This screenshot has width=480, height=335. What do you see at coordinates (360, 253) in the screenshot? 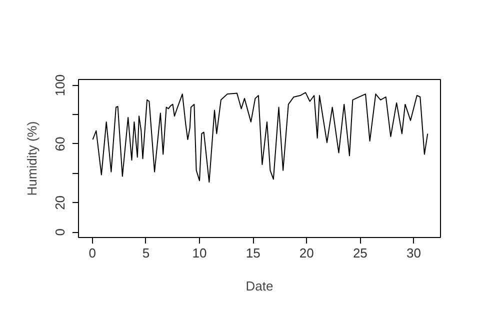
I see `x-tick-label: 25` at bounding box center [360, 253].